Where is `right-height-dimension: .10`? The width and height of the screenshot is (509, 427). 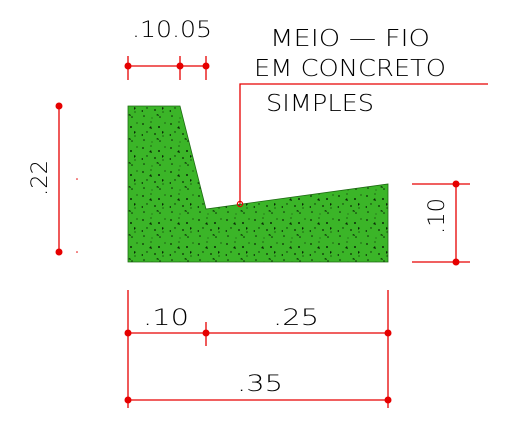
right-height-dimension: .10 is located at coordinates (441, 223).